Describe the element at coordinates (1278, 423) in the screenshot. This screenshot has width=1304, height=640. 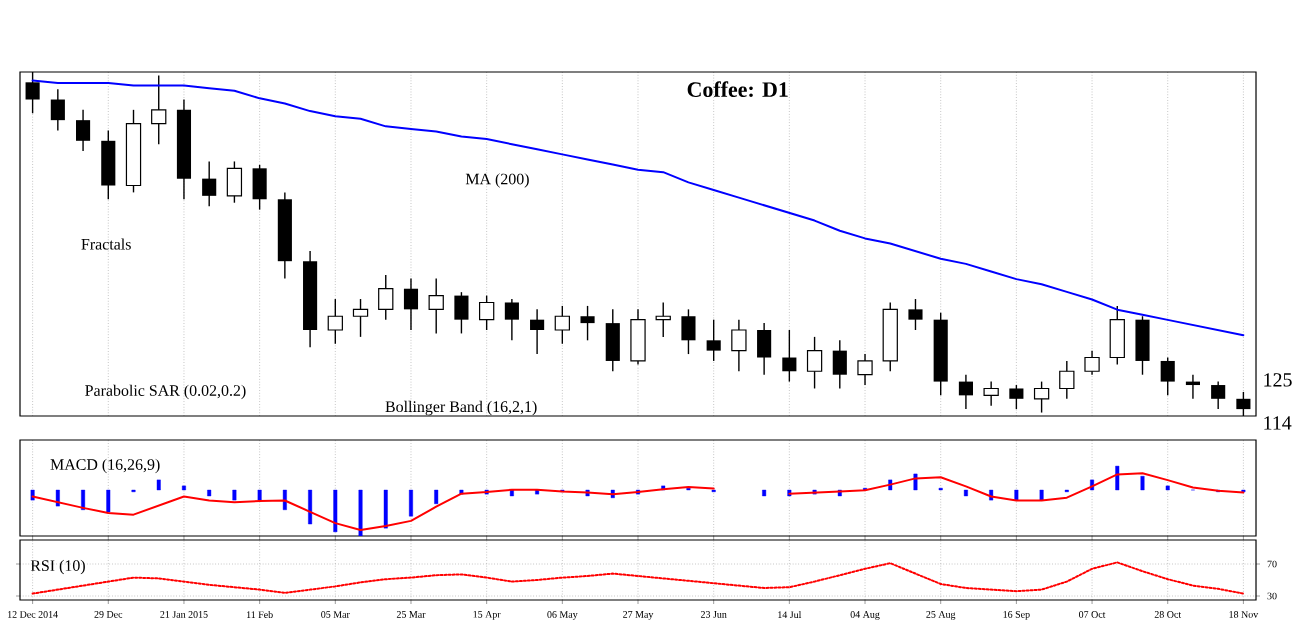
I see `text: 114` at that location.